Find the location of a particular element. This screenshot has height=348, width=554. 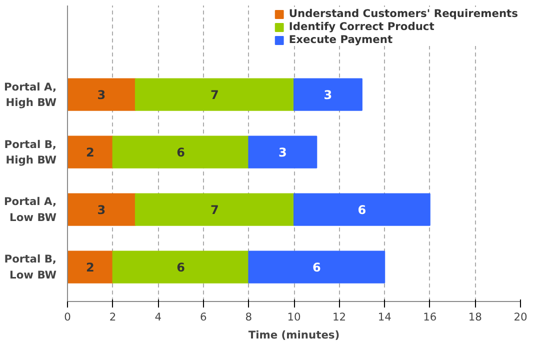

y-tick-label: Portal B, Low BW is located at coordinates (30, 267).